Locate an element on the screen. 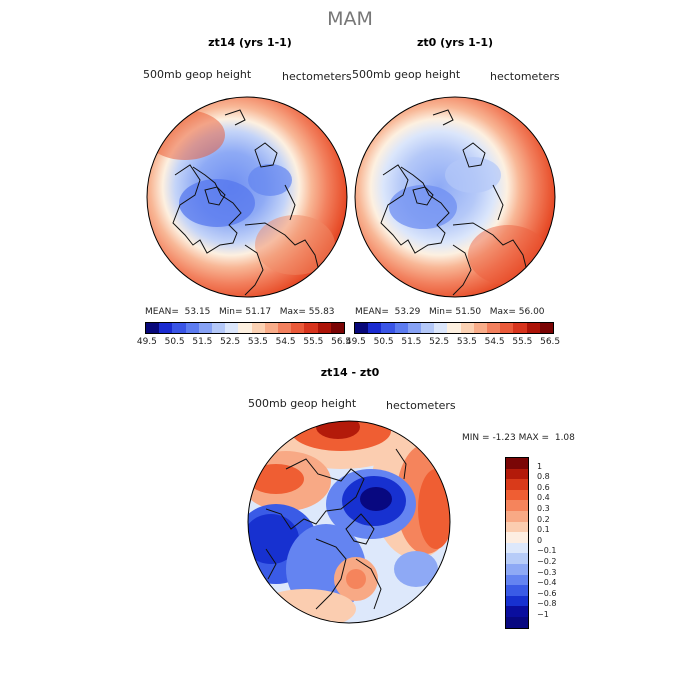 This screenshot has height=700, width=700. panel-1-mean-value: 53.15 is located at coordinates (197, 312).